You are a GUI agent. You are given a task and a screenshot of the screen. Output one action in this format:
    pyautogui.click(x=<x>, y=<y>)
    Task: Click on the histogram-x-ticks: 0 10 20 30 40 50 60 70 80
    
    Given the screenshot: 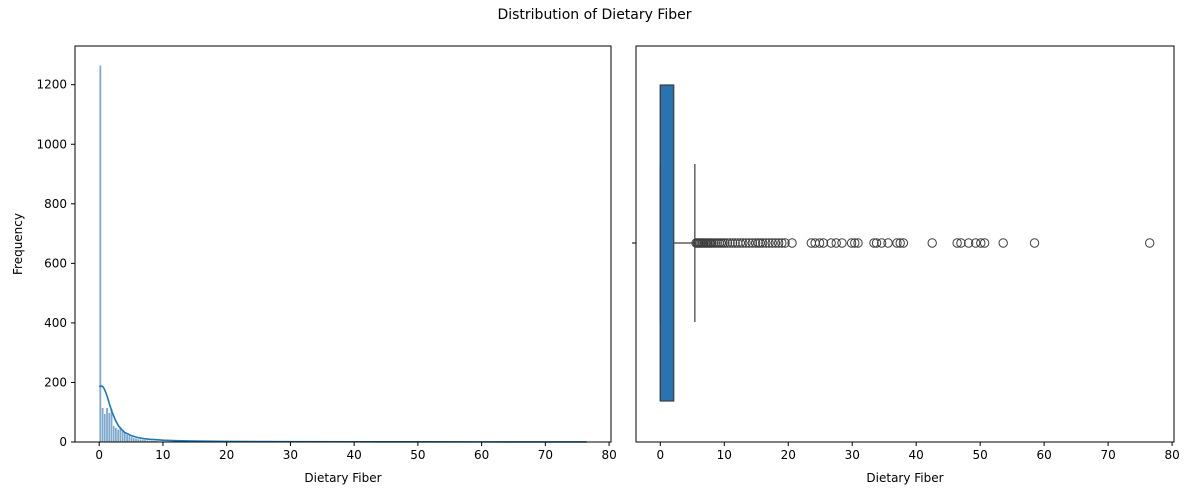 What is the action you would take?
    pyautogui.click(x=355, y=452)
    